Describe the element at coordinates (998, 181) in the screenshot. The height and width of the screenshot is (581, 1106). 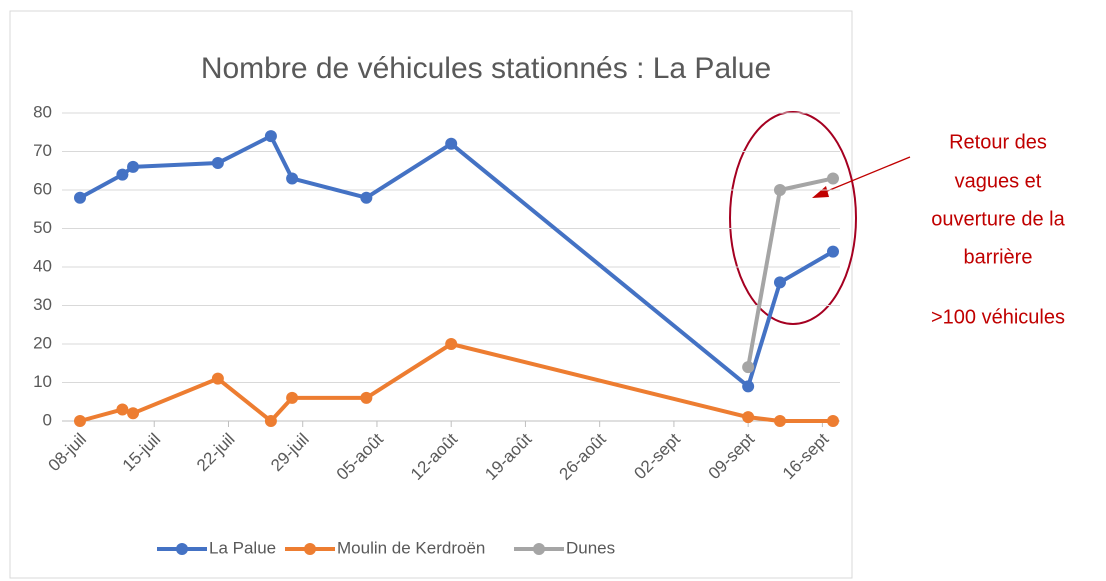
I see `annotation: vagues et` at that location.